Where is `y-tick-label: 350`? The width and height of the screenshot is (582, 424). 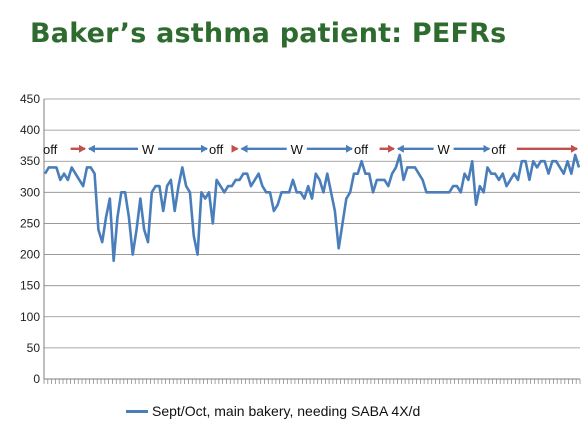 y-tick-label: 350 is located at coordinates (30, 161).